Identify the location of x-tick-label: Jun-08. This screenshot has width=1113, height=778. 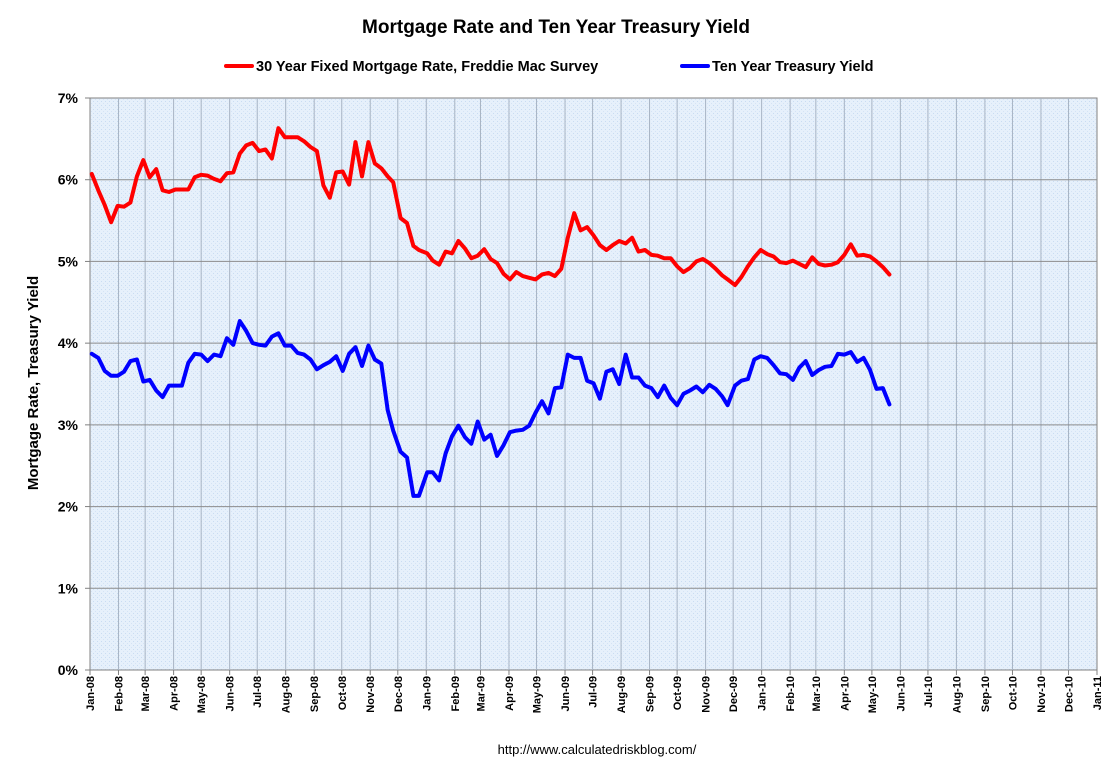
(231, 693).